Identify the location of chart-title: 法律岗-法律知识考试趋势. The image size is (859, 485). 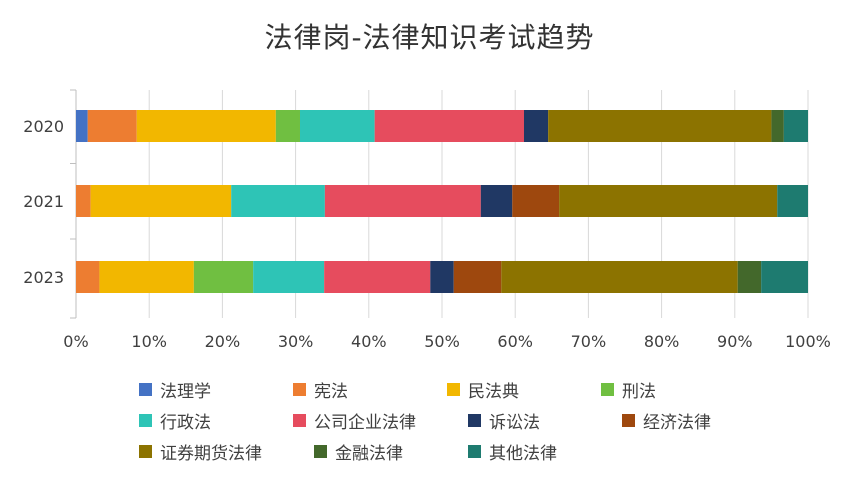
(429, 37).